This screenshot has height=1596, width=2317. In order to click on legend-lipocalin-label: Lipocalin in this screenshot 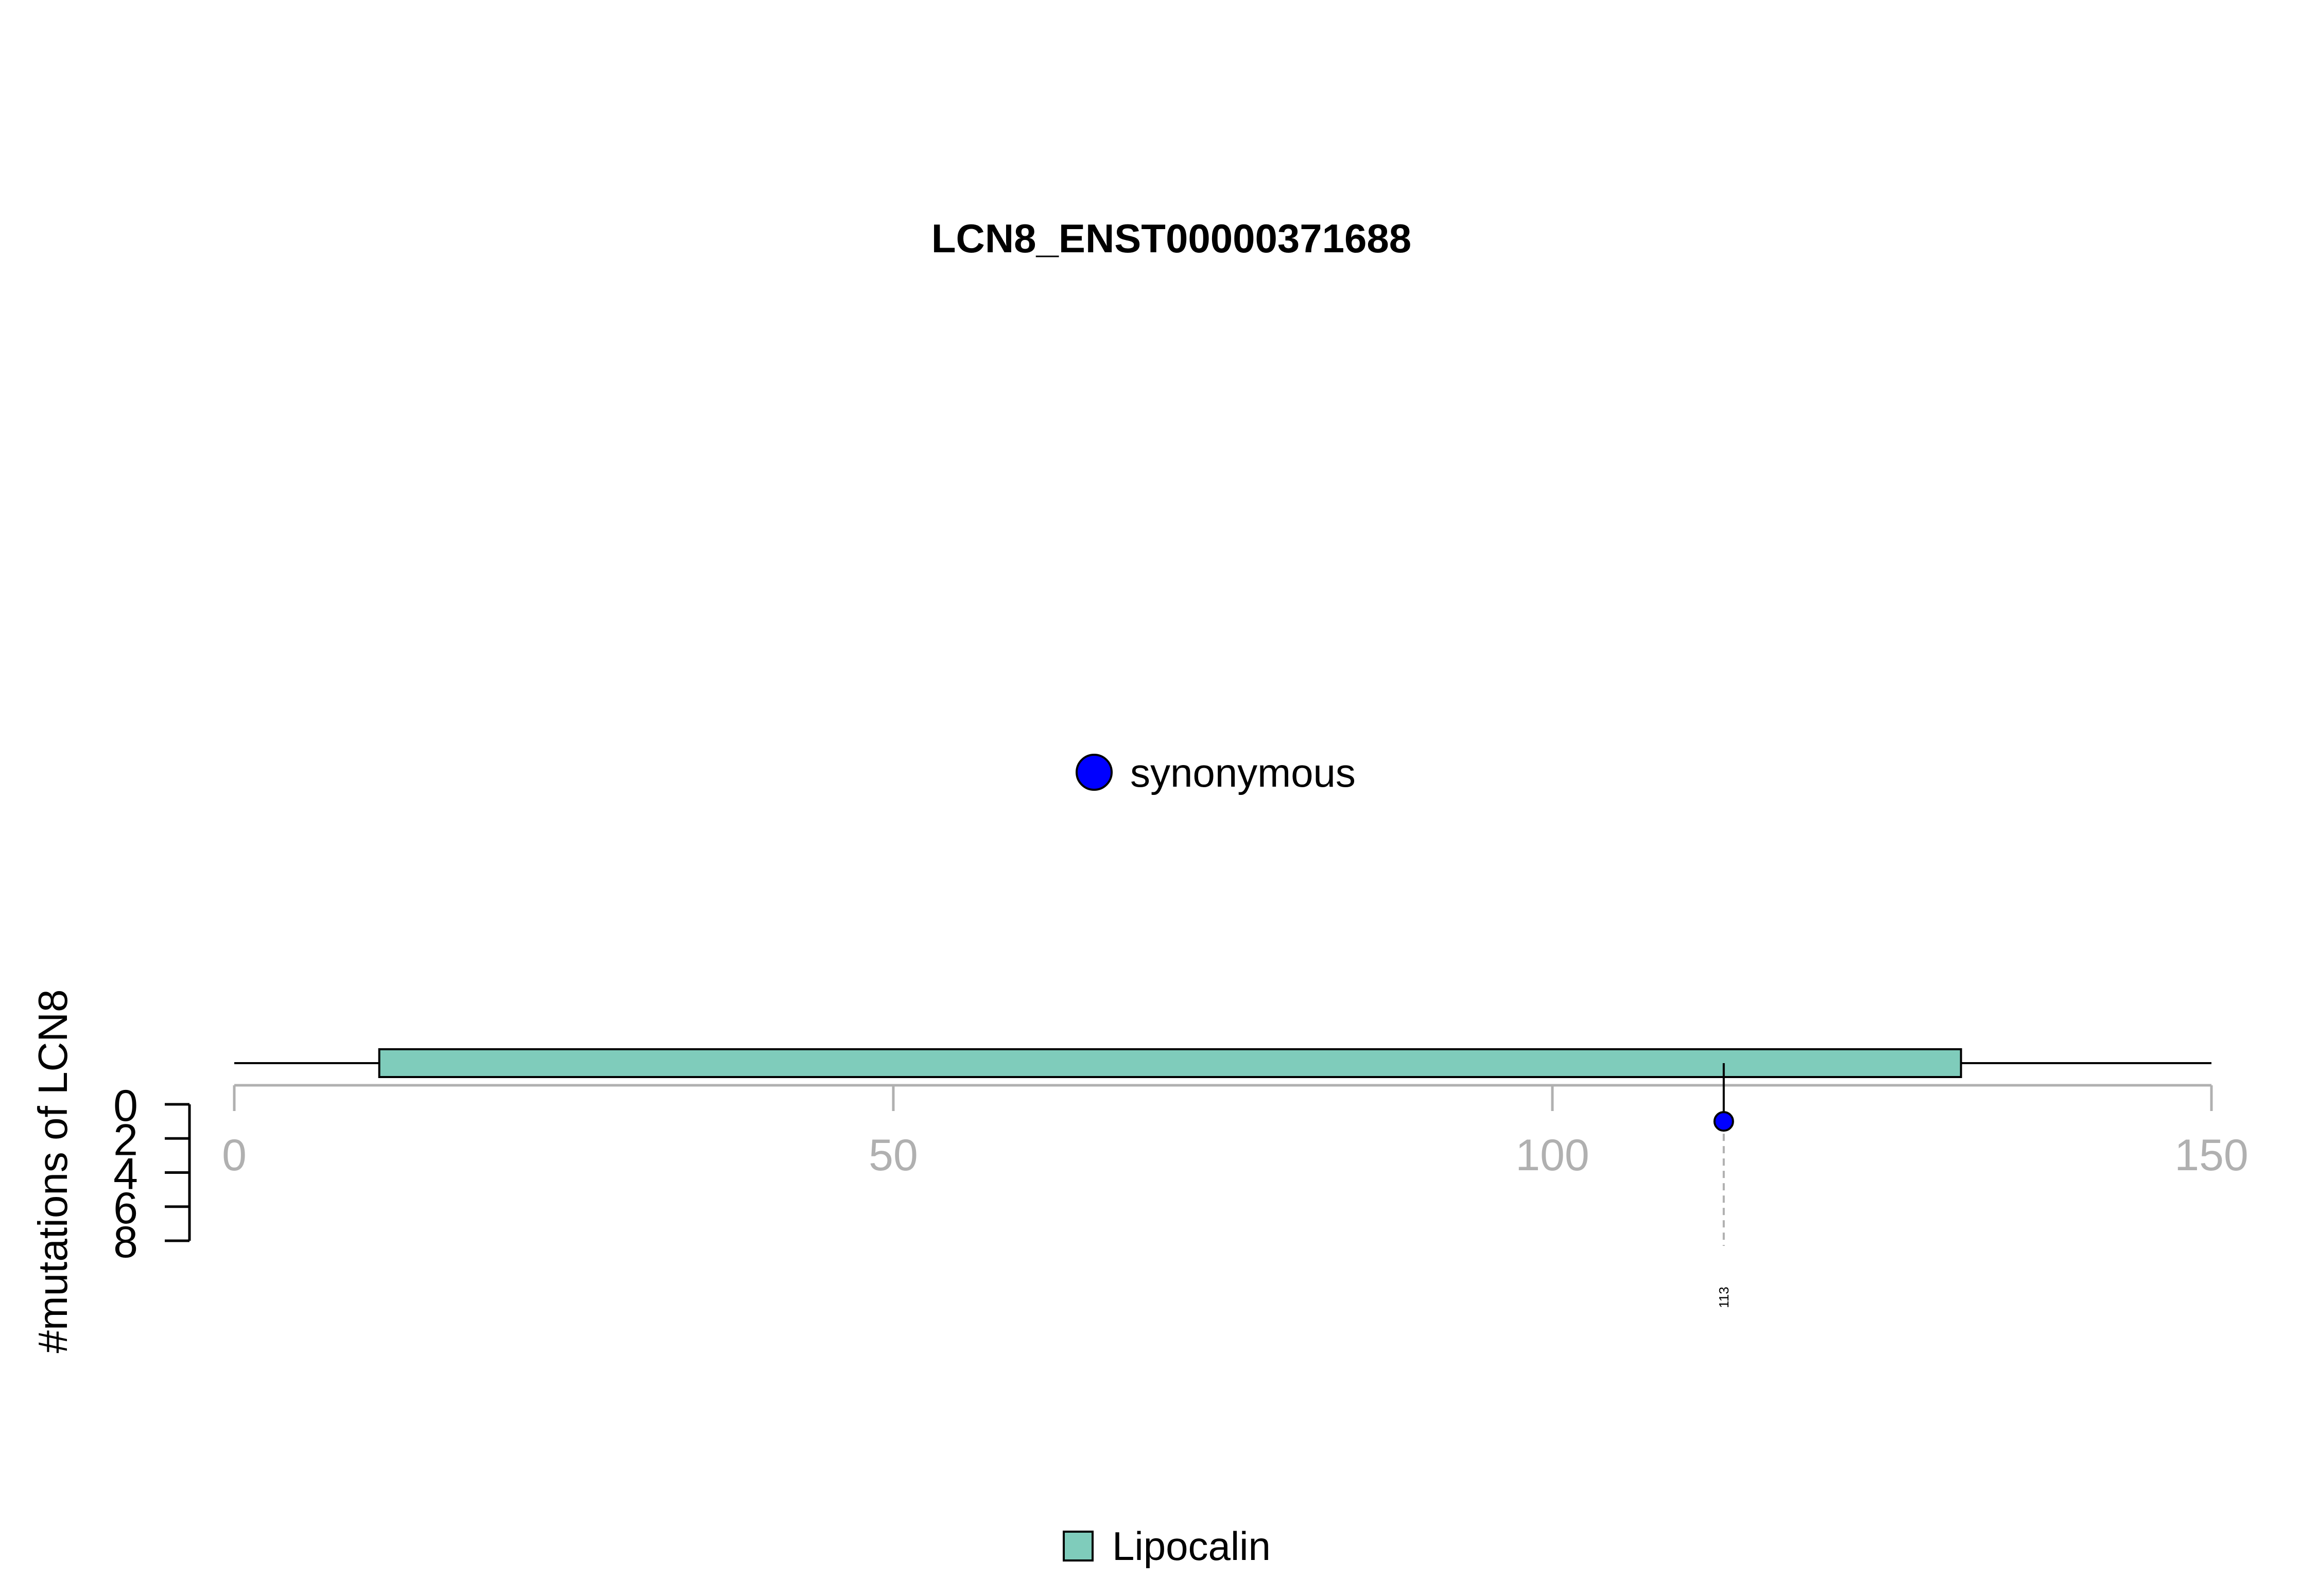, I will do `click(1191, 1546)`.